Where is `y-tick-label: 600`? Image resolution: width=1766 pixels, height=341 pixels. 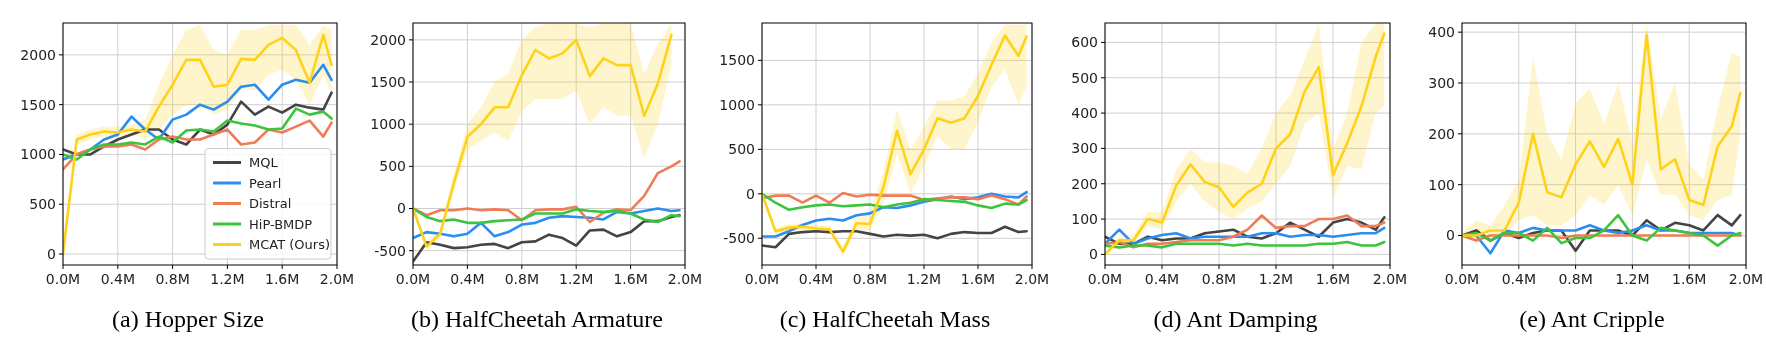 y-tick-label: 600 is located at coordinates (1084, 42).